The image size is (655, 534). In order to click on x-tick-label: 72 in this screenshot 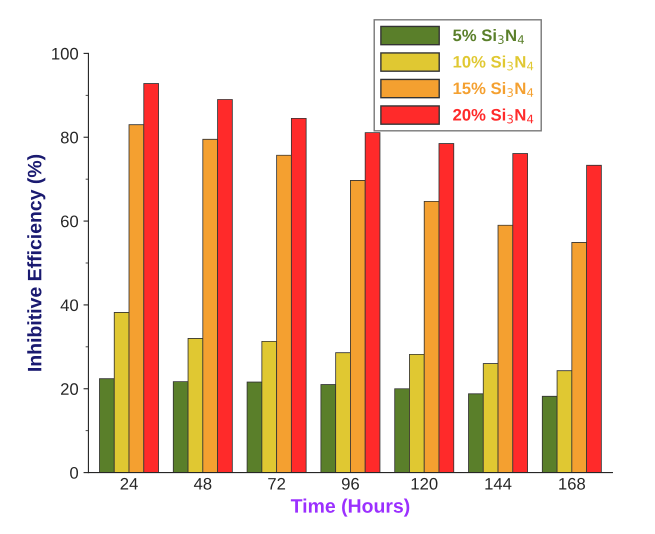, I will do `click(277, 484)`.